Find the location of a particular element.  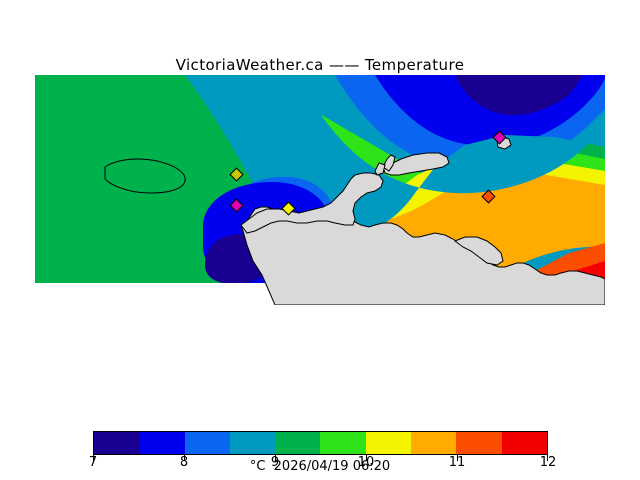

colorbar-tick-labels: 7 8 9 10 11 12 is located at coordinates (320, 463).